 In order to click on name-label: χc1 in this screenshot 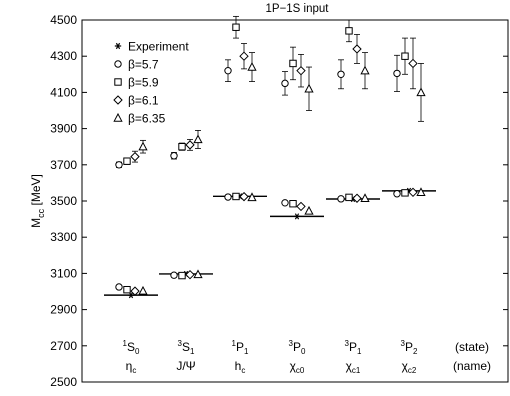, I will do `click(353, 367)`.